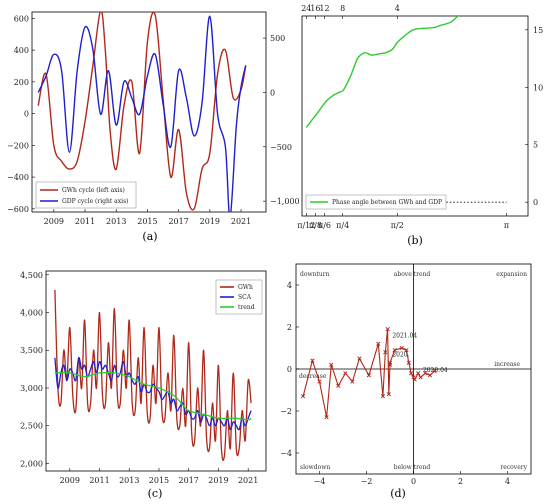 The width and height of the screenshot is (550, 504). What do you see at coordinates (277, 38) in the screenshot?
I see `y-right-tick-label: 500` at bounding box center [277, 38].